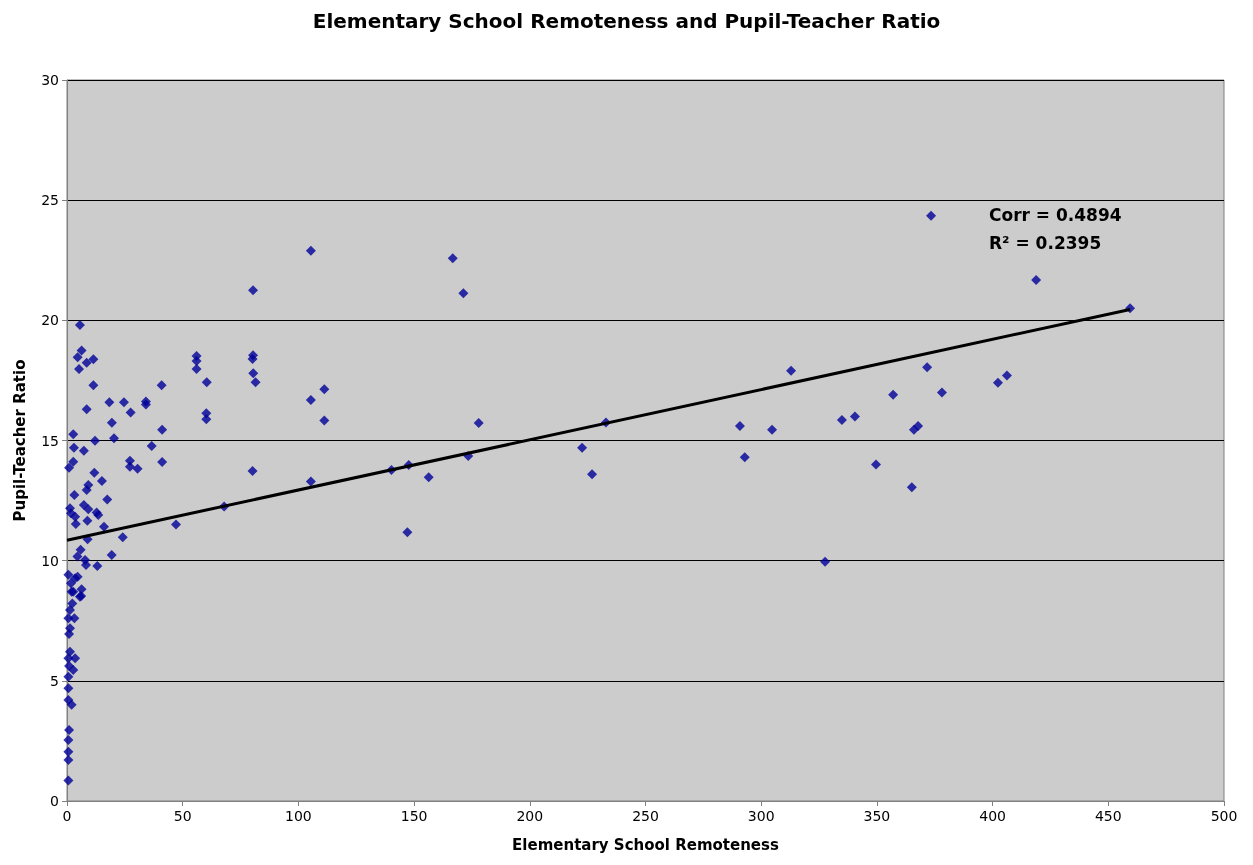  What do you see at coordinates (50, 320) in the screenshot?
I see `y-tick-label: 20` at bounding box center [50, 320].